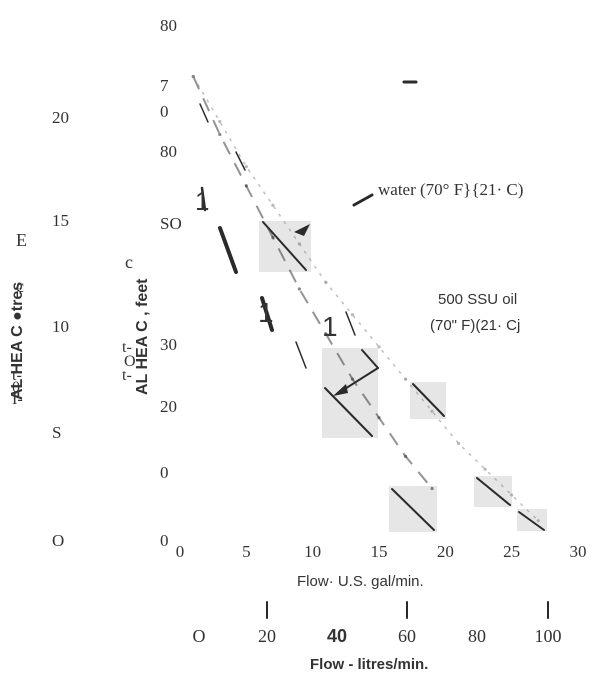 The height and width of the screenshot is (681, 595). What do you see at coordinates (16, 387) in the screenshot?
I see `axis-fragment: 0` at bounding box center [16, 387].